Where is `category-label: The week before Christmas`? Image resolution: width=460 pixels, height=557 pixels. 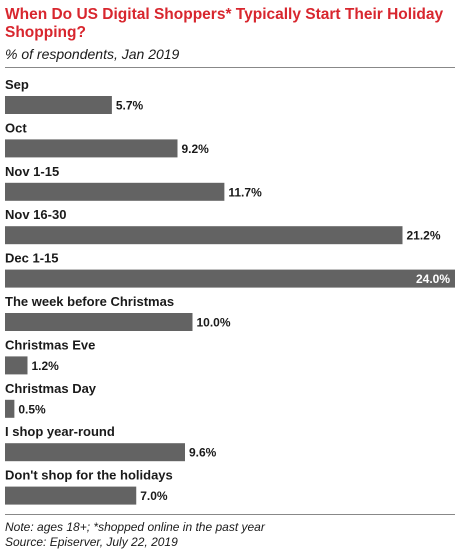
category-label: The week before Christmas is located at coordinates (89, 301).